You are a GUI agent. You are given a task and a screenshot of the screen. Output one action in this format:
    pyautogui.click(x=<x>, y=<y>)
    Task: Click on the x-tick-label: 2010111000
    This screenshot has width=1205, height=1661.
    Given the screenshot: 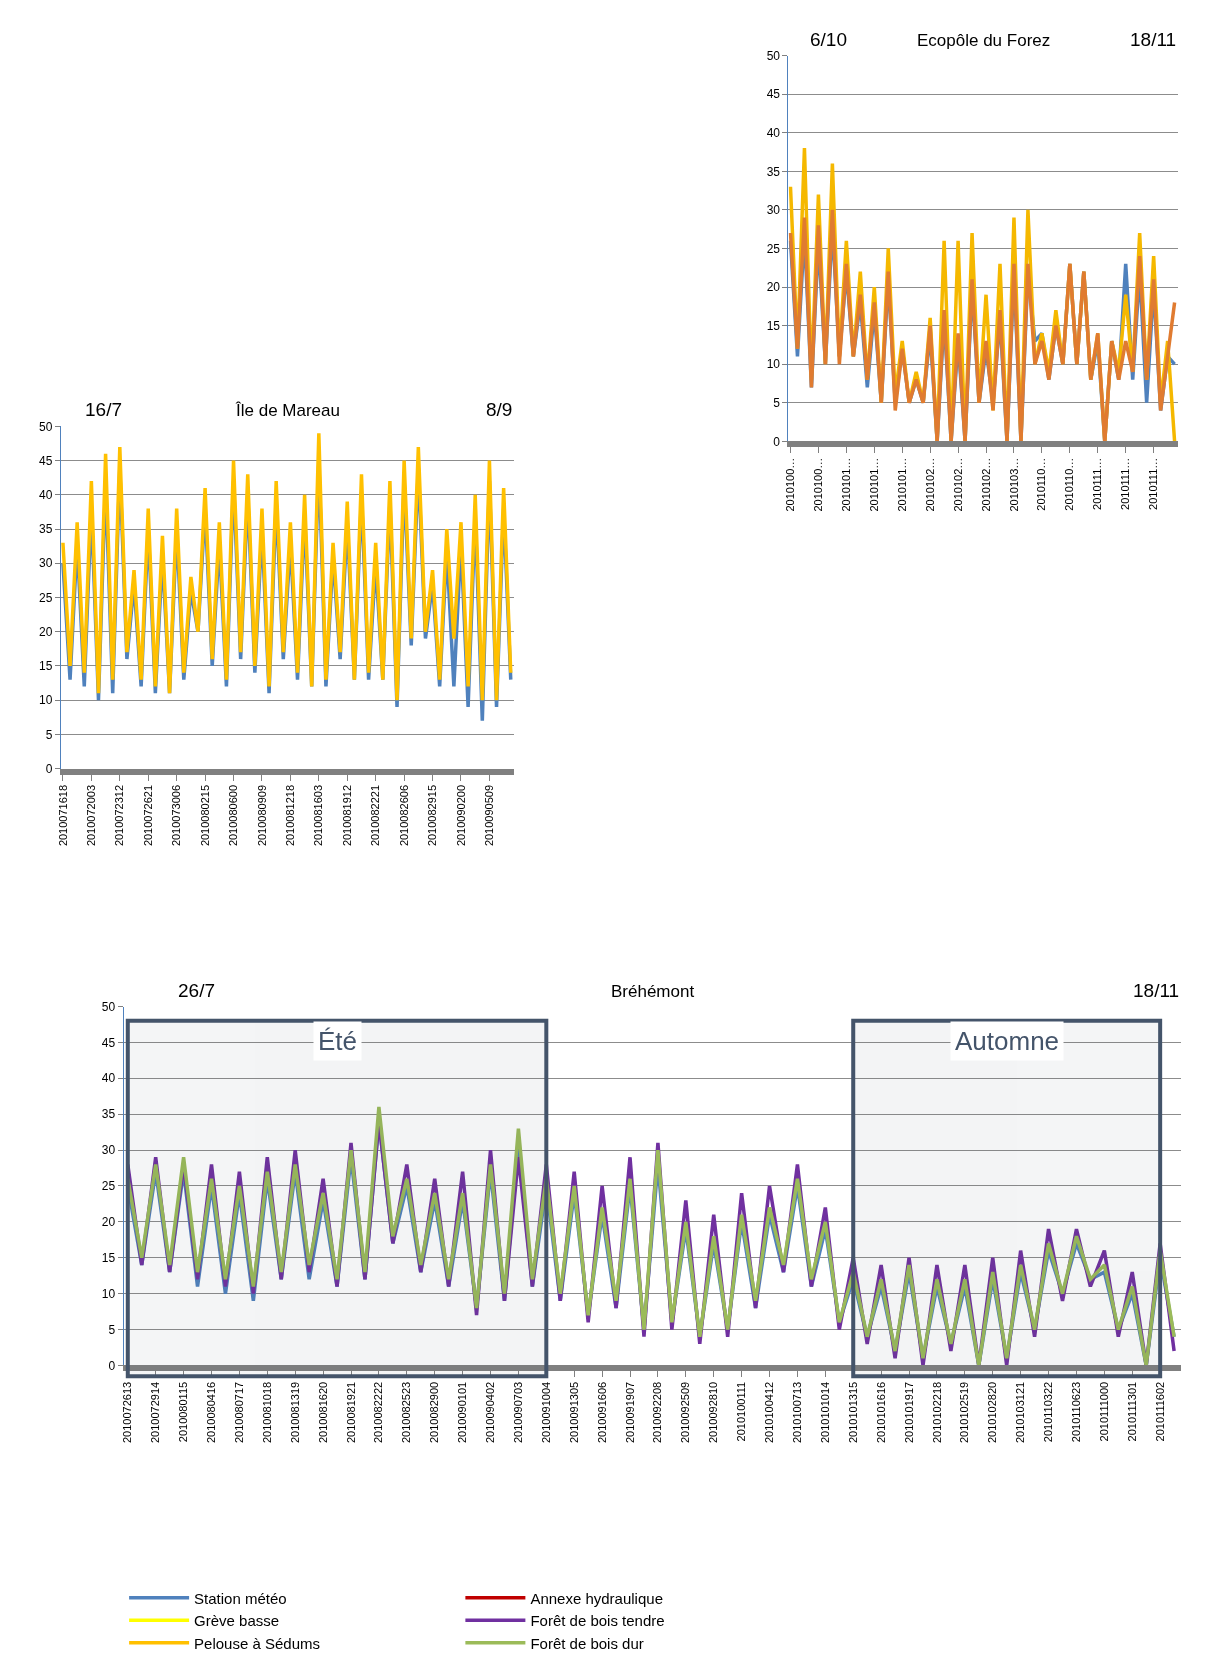 What is the action you would take?
    pyautogui.click(x=1103, y=1411)
    